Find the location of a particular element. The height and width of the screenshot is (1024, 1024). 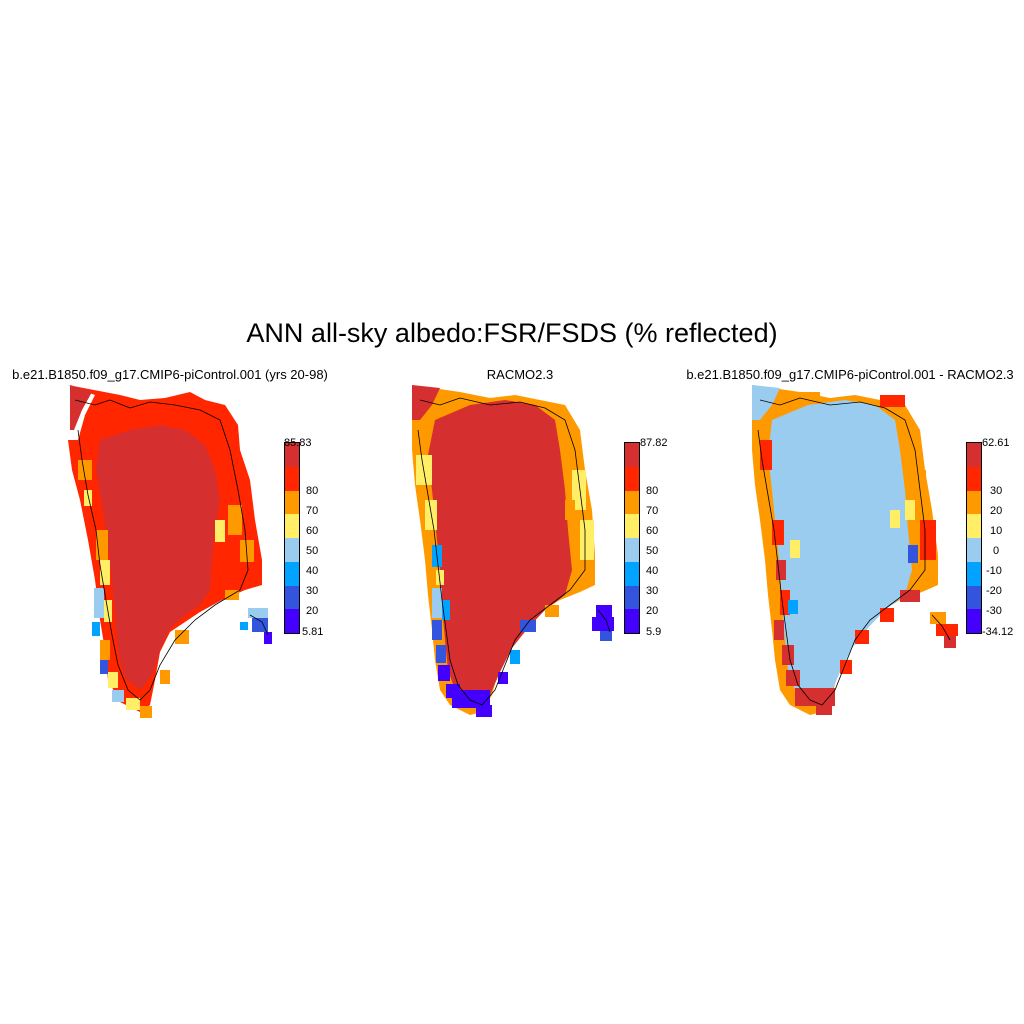

colorbar-label: 10 is located at coordinates (996, 531).